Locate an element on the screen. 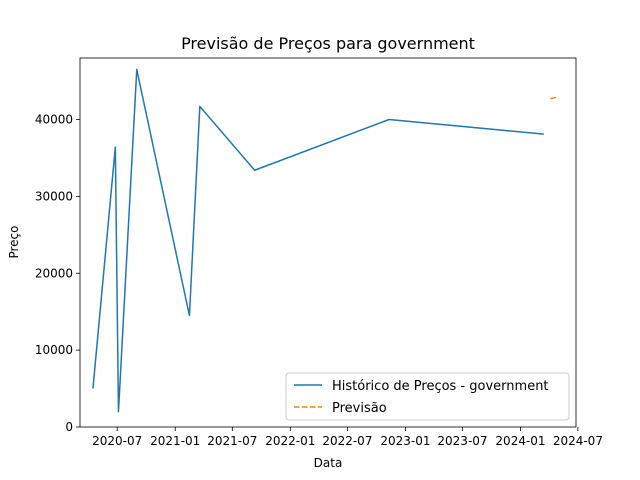  x-tick-label: 2022-01 is located at coordinates (290, 441).